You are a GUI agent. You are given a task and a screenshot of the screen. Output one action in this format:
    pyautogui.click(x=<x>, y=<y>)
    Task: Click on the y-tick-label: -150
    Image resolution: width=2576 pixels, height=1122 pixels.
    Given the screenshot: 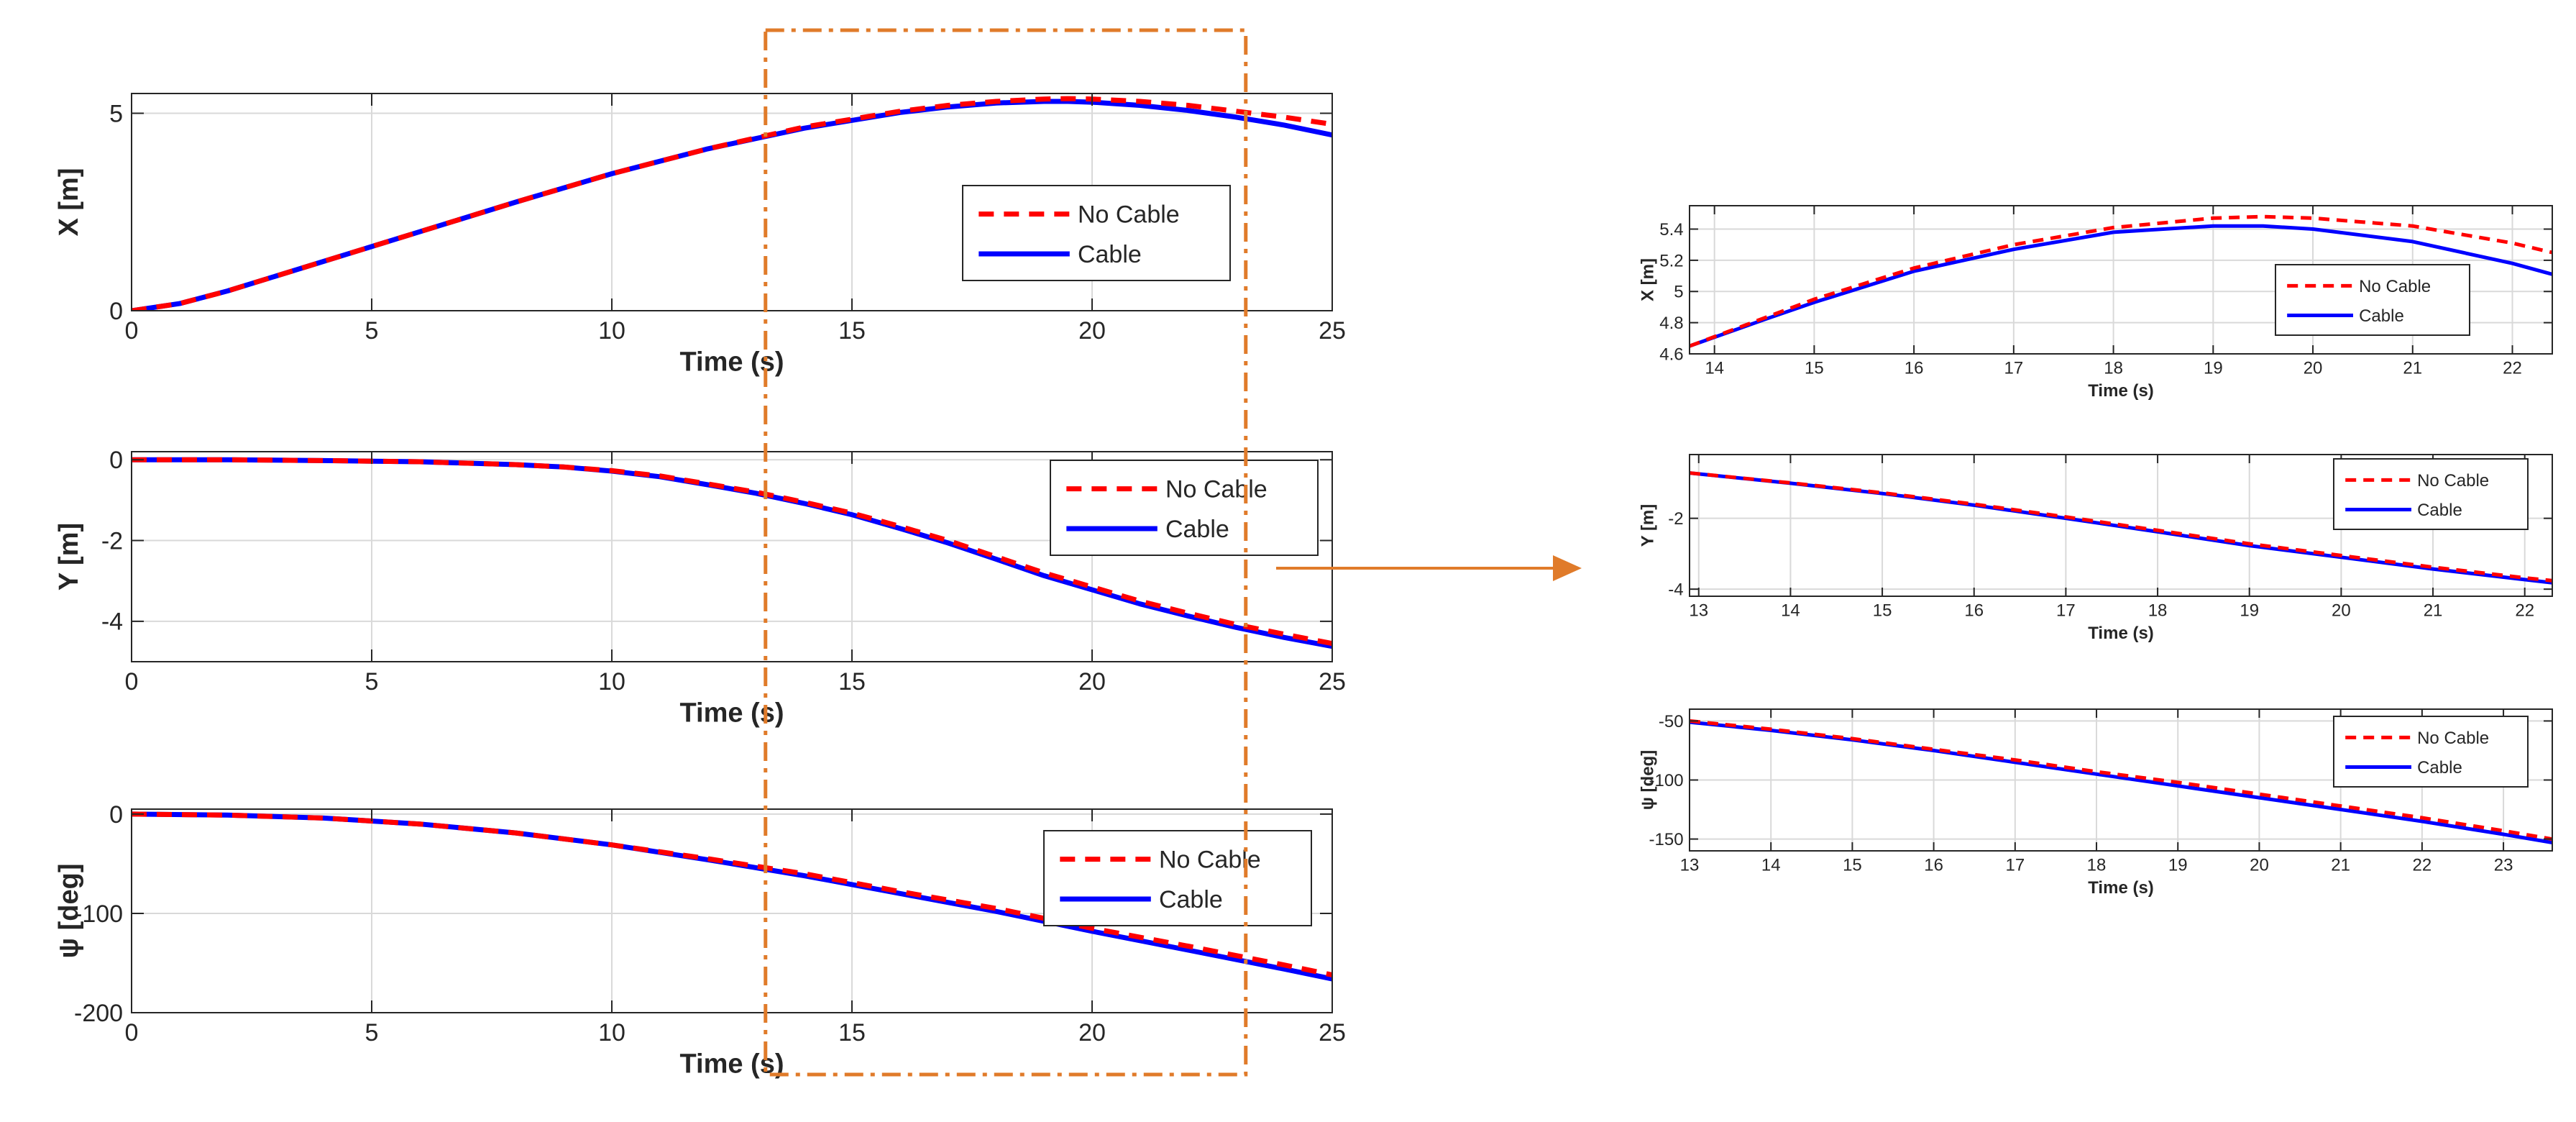 What is the action you would take?
    pyautogui.click(x=1666, y=839)
    